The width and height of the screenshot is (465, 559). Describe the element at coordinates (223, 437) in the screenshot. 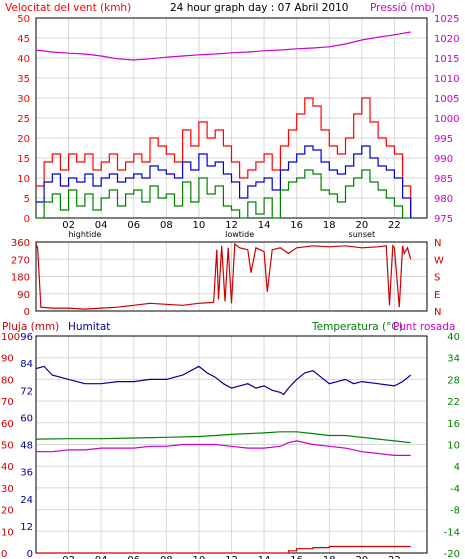

I see `temperature-series-line` at that location.